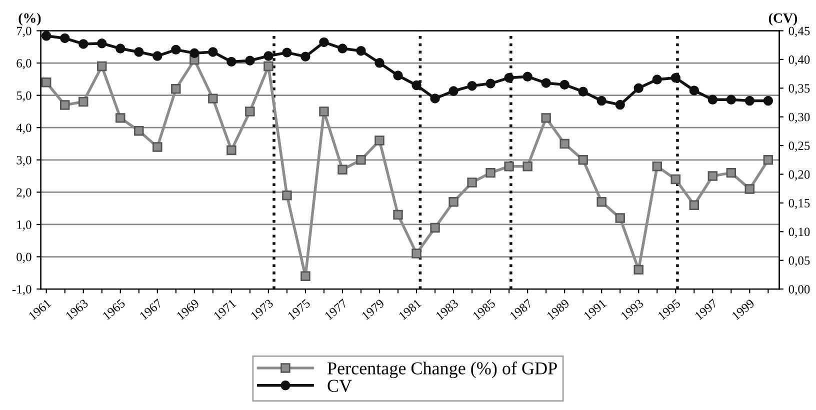  Describe the element at coordinates (632, 309) in the screenshot. I see `x-tick-label: 1993` at that location.